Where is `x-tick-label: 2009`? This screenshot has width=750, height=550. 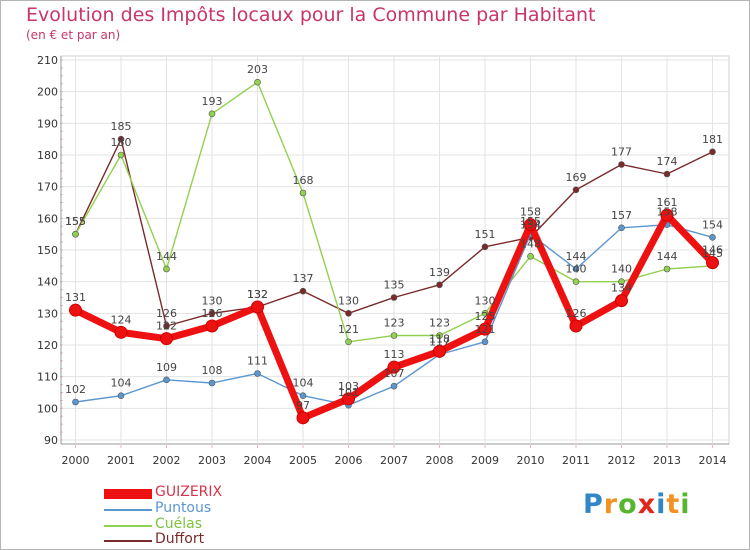 x-tick-label: 2009 is located at coordinates (485, 460).